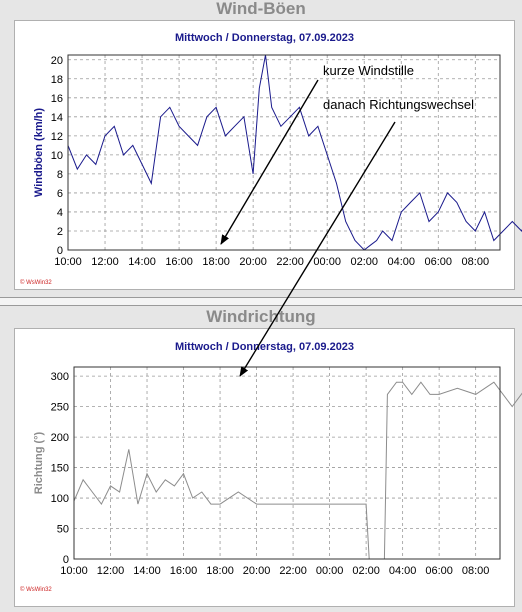  Describe the element at coordinates (264, 38) in the screenshot. I see `chart1-subtitle: Mittwoch / Donnerstag, 07.09.2023` at that location.